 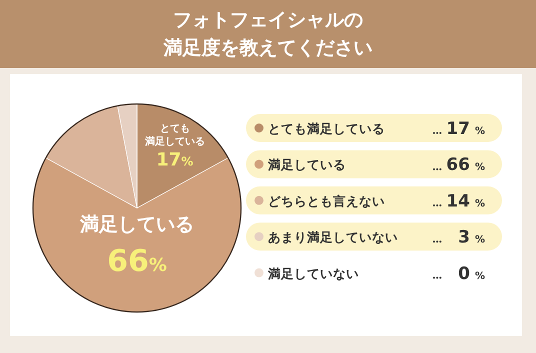 What do you see at coordinates (137, 262) in the screenshot?
I see `data-label: 66%` at bounding box center [137, 262].